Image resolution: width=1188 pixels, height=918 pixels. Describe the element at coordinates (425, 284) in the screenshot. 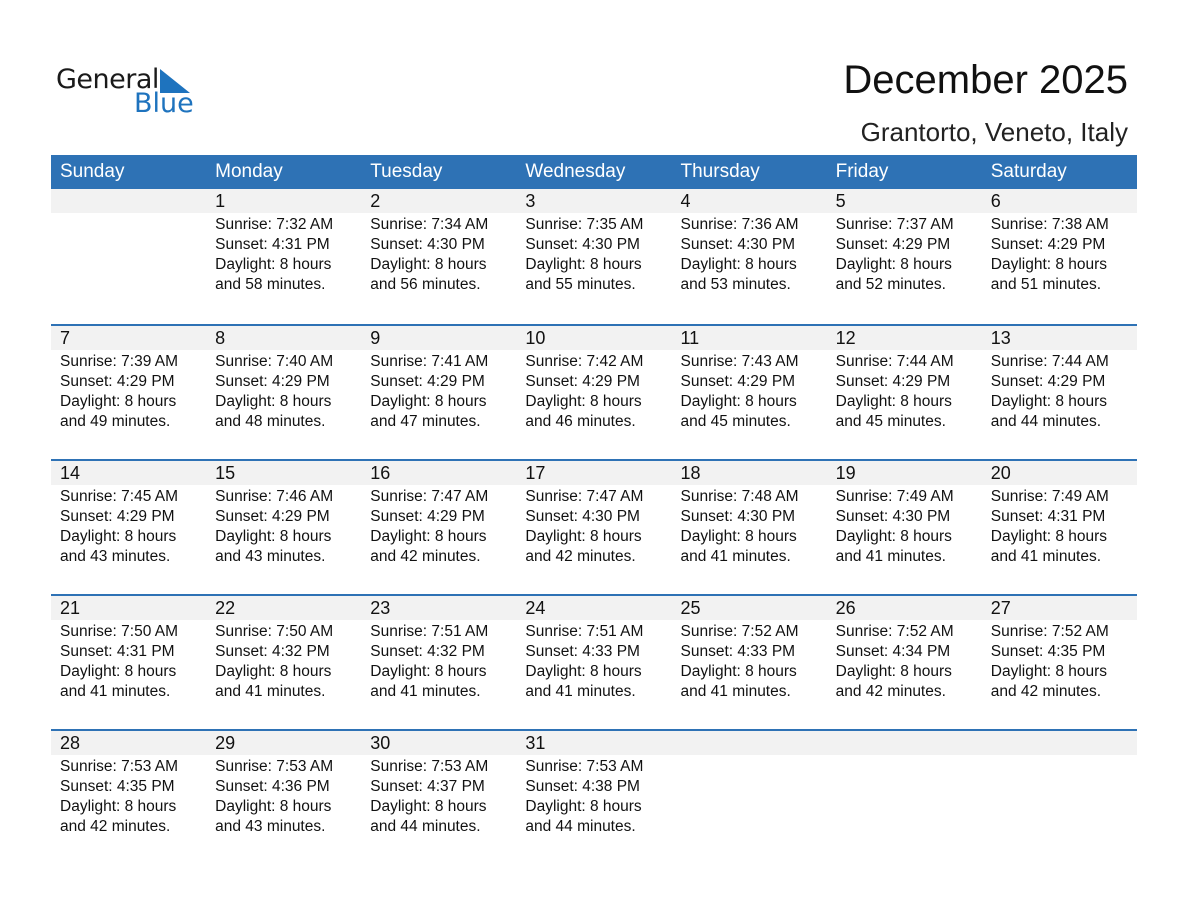

I see `daylight-minutes-text: and 56 minutes.` at that location.